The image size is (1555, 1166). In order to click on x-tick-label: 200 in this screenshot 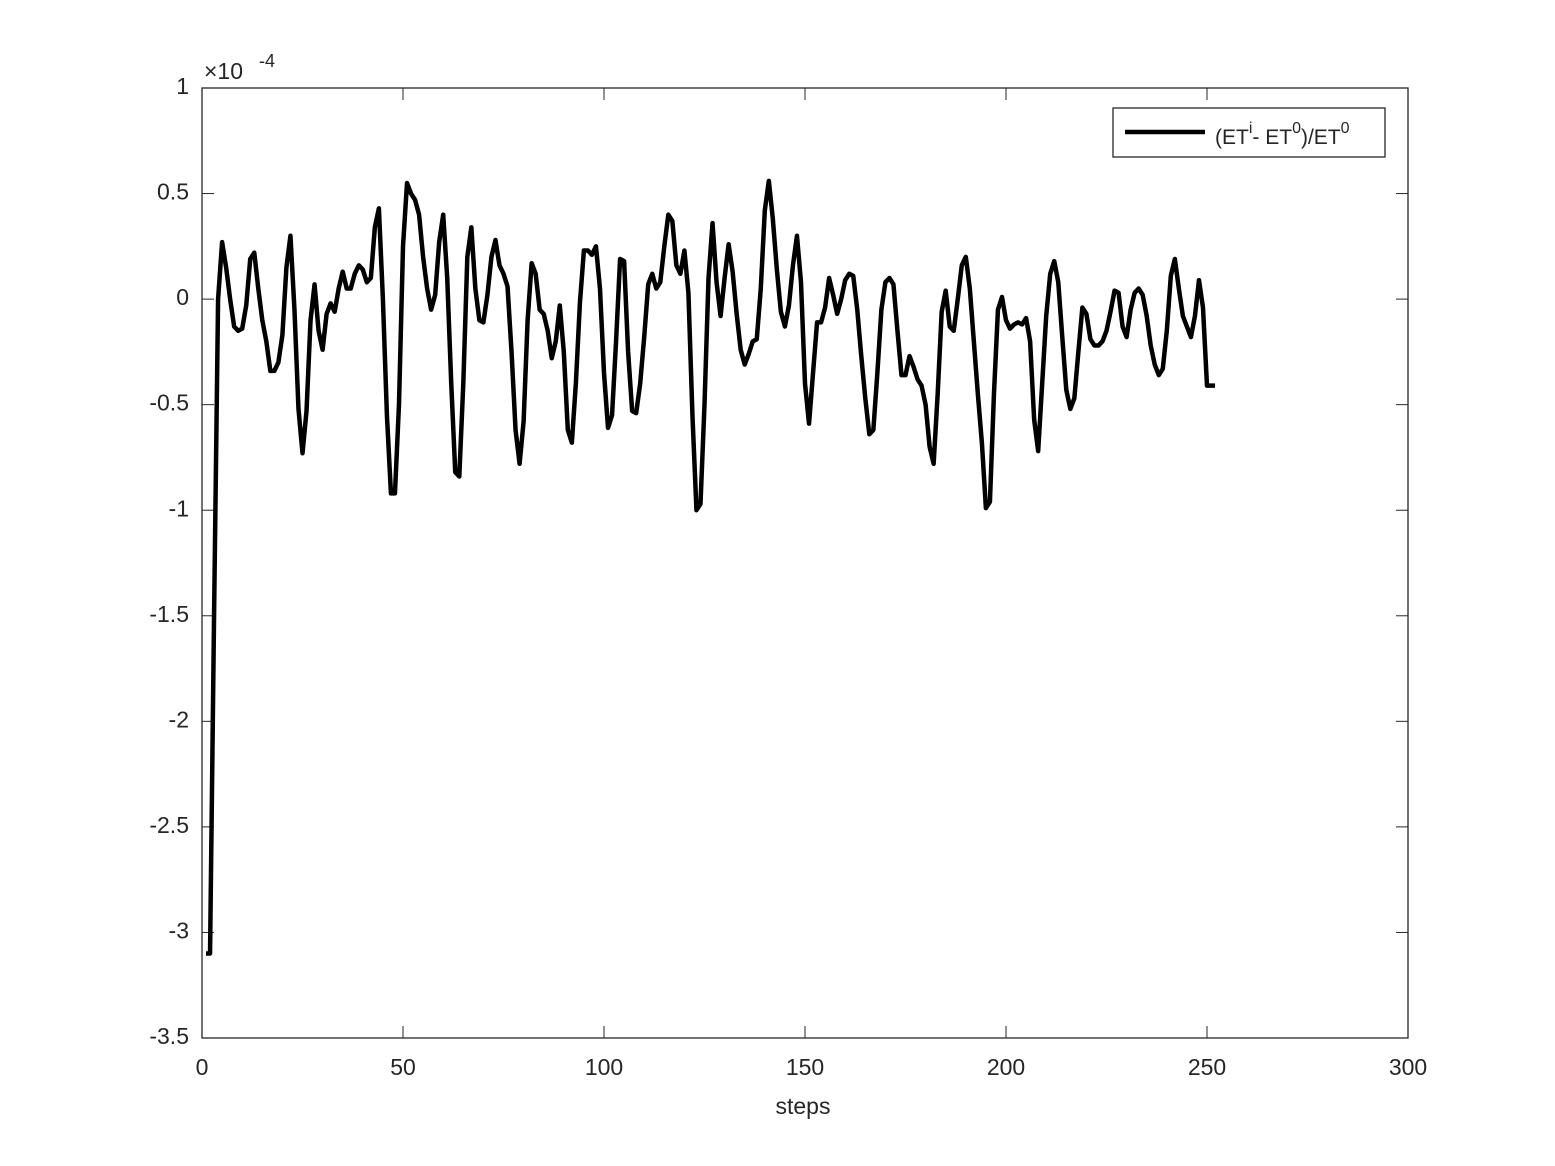, I will do `click(1006, 1067)`.